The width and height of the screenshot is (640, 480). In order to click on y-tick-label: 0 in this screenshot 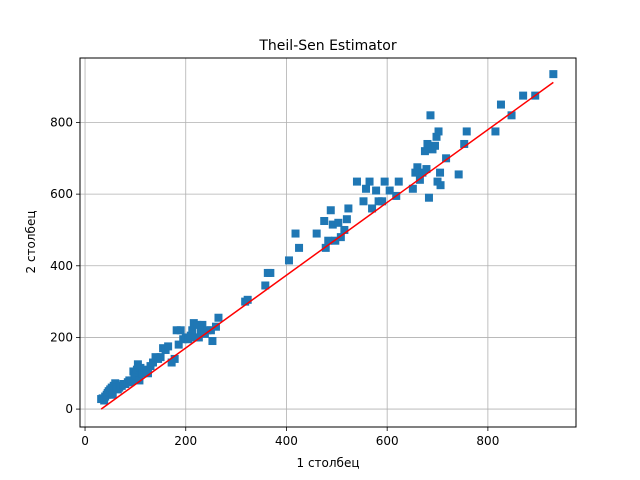, I will do `click(69, 409)`.